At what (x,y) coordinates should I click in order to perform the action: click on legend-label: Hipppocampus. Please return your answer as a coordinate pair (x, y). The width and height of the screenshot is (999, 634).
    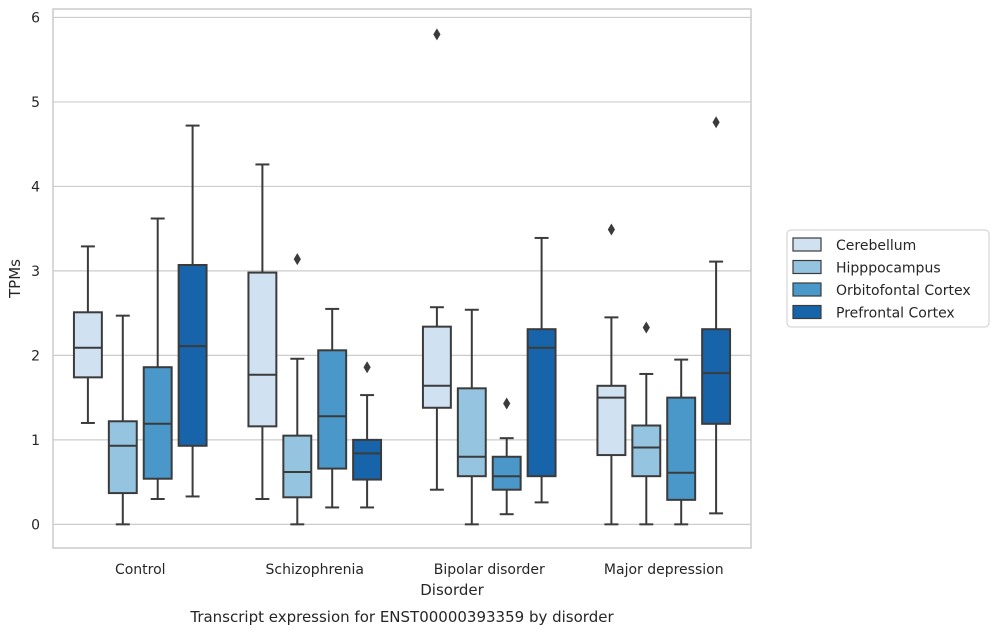
    Looking at the image, I should click on (888, 269).